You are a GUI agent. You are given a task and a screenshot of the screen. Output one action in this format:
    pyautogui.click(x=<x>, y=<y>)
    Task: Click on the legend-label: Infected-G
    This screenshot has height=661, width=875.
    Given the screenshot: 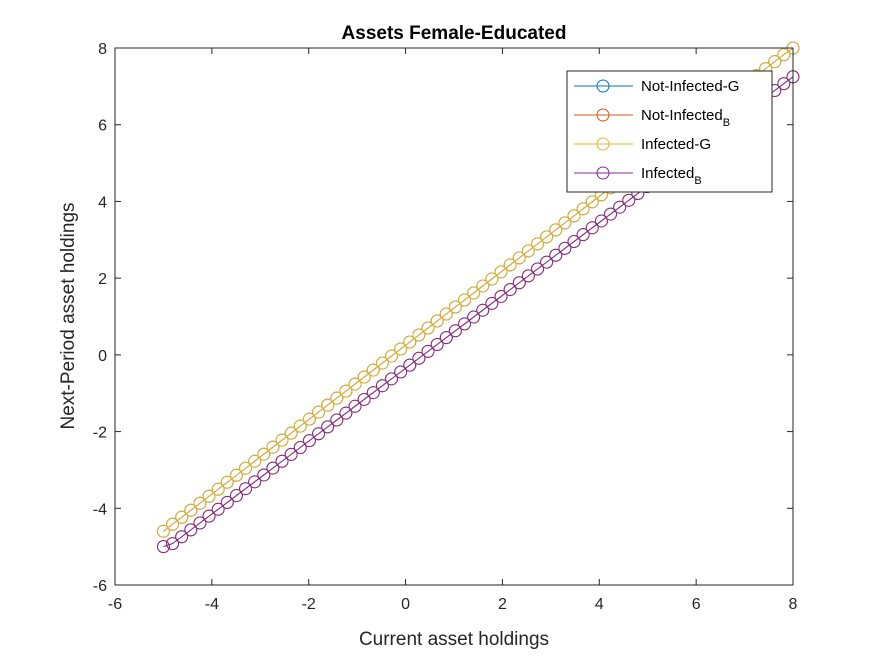 What is the action you would take?
    pyautogui.click(x=676, y=144)
    